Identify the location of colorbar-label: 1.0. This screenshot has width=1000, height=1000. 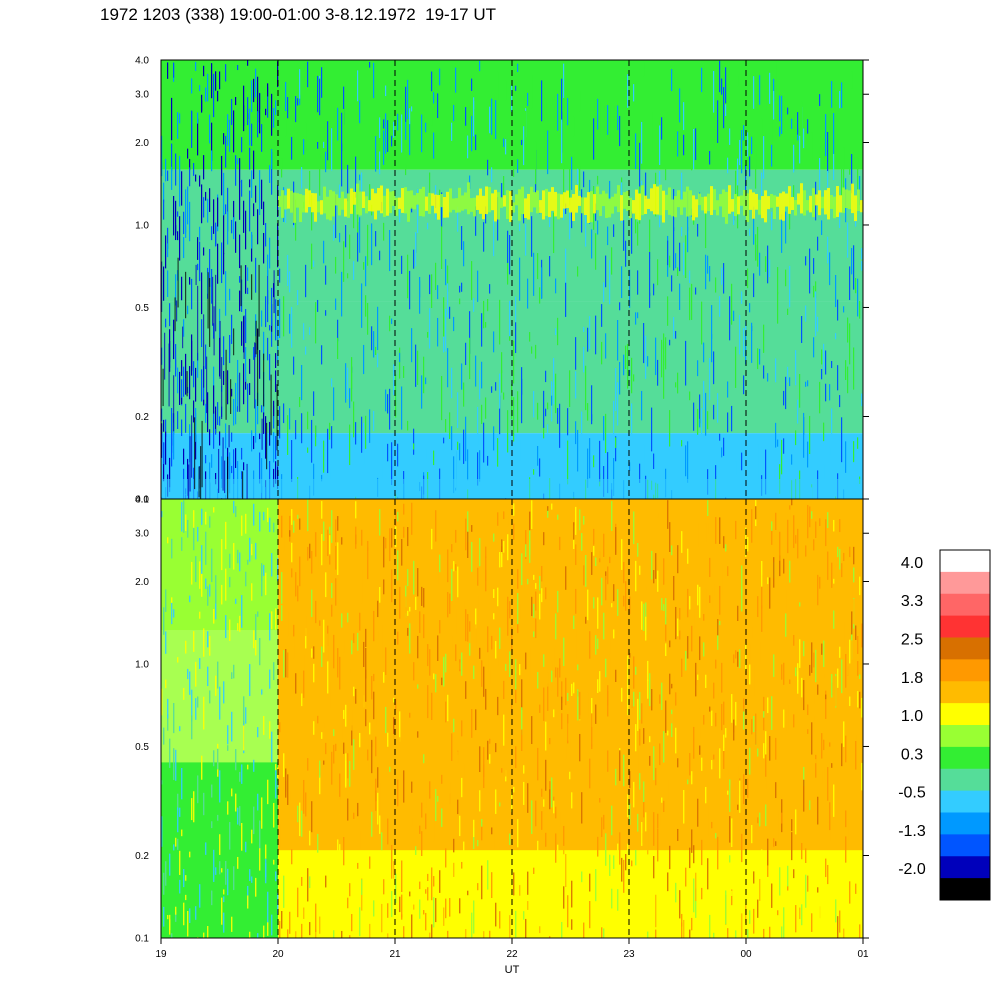
(912, 716).